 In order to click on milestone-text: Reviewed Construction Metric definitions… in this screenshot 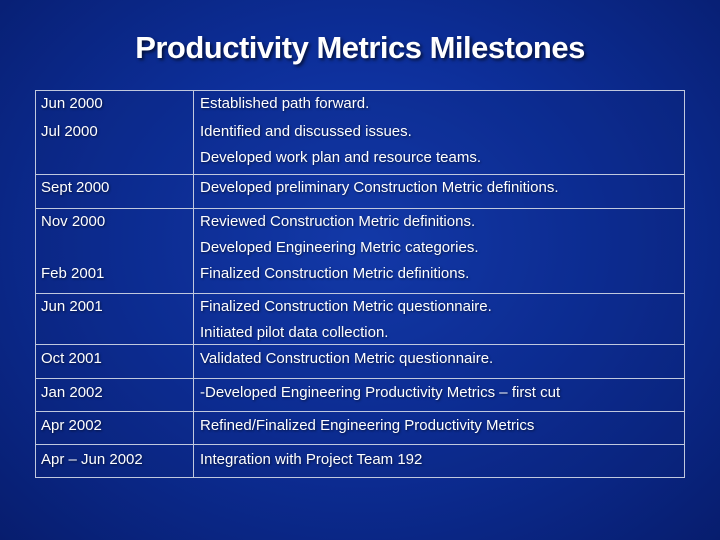, I will do `click(338, 221)`.